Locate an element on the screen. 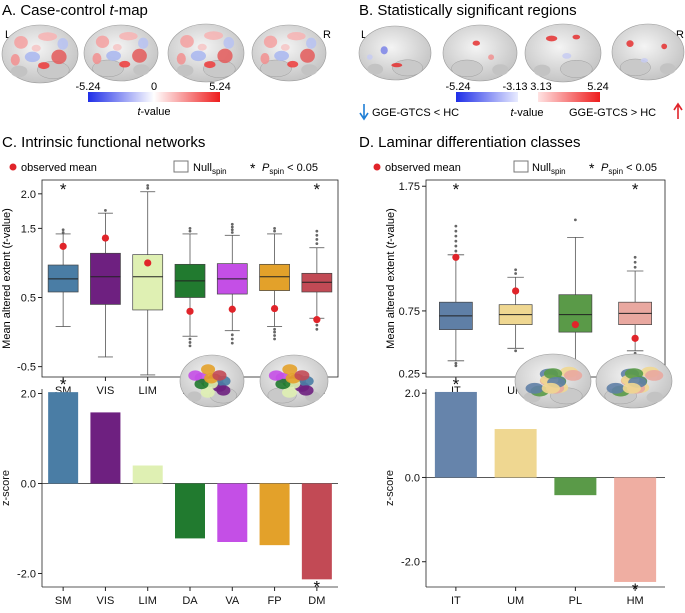  y-tick-label: 1.75 is located at coordinates (409, 187).